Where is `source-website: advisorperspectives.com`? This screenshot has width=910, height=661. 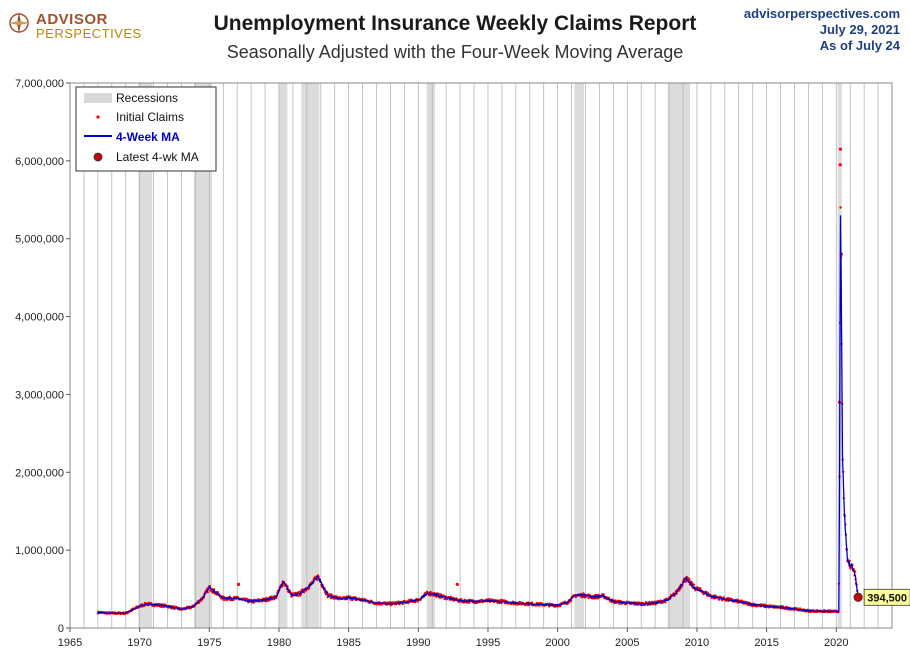
source-website: advisorperspectives.com is located at coordinates (821, 13).